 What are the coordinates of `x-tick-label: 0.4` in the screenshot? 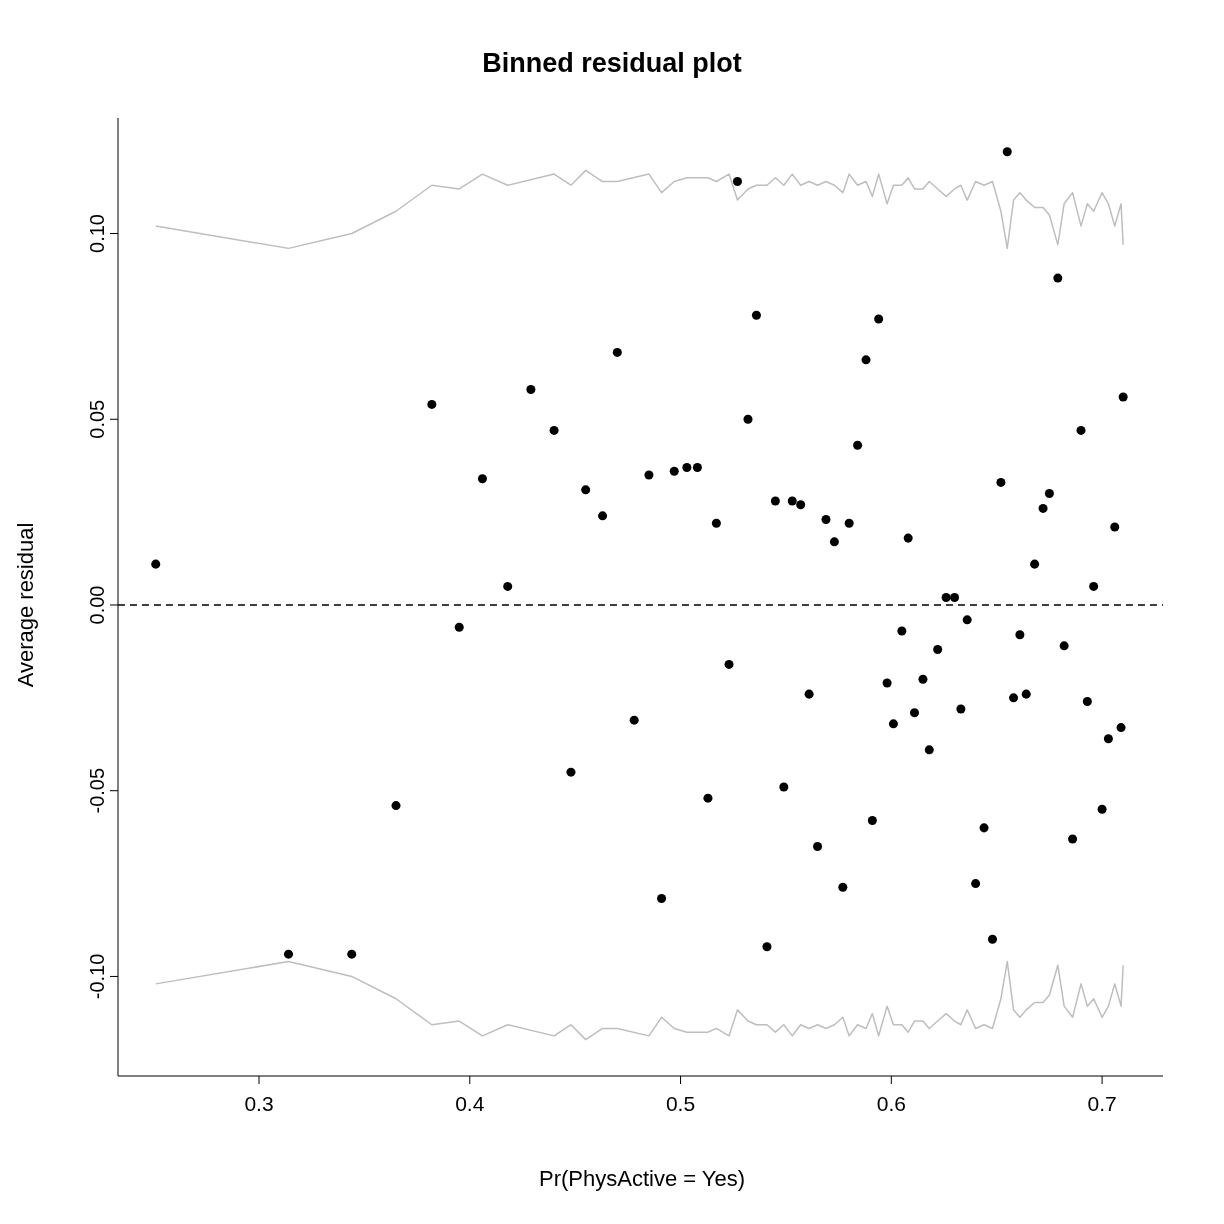 It's located at (470, 1103).